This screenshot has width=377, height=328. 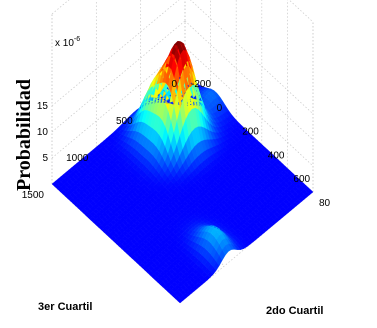 I want to click on z-tick-label: 5, so click(x=45, y=158).